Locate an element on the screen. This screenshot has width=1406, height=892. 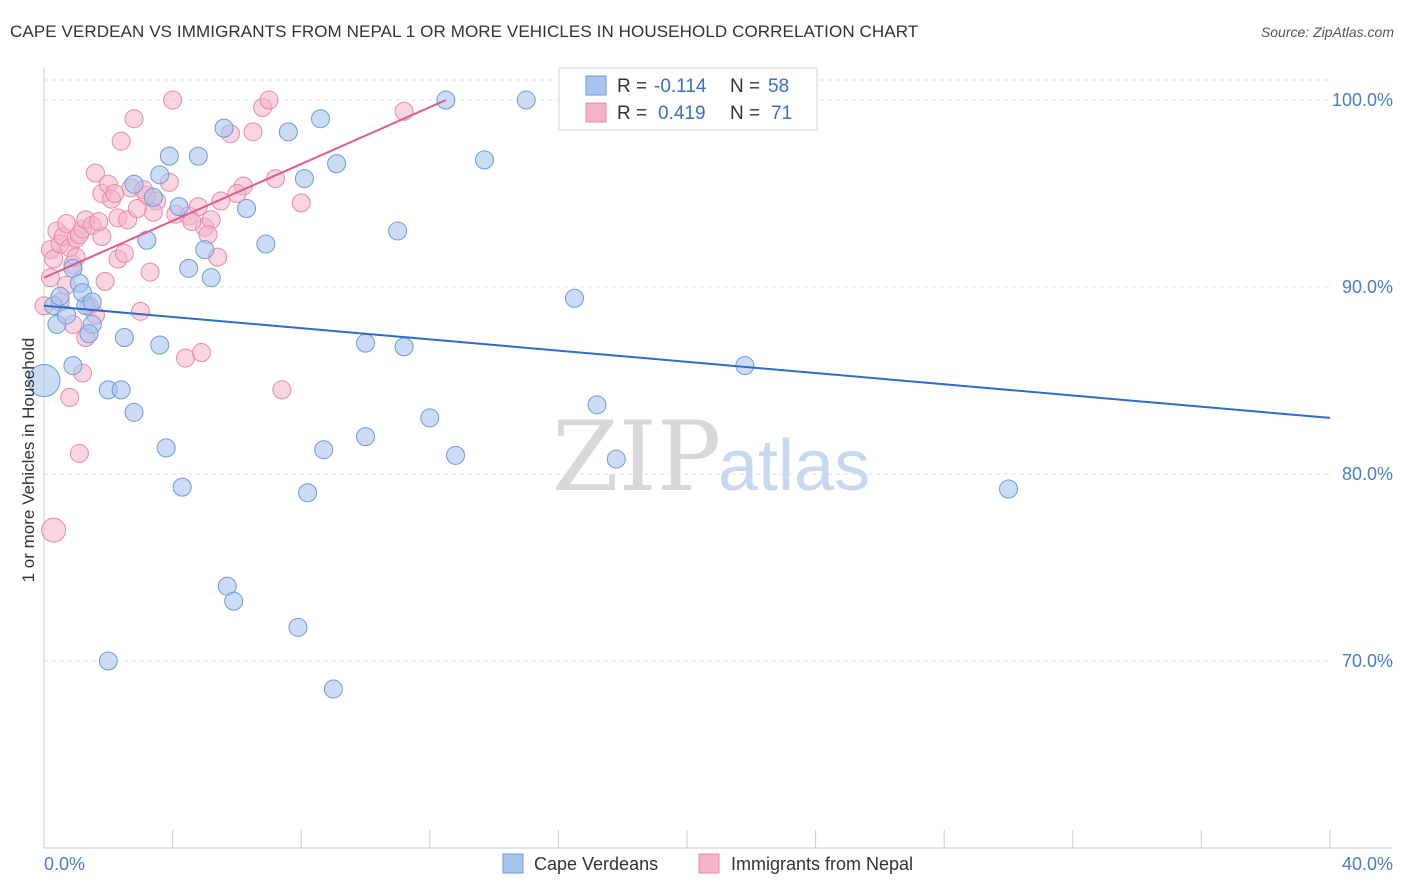
y-tick-label: 70.0% is located at coordinates (1367, 661).